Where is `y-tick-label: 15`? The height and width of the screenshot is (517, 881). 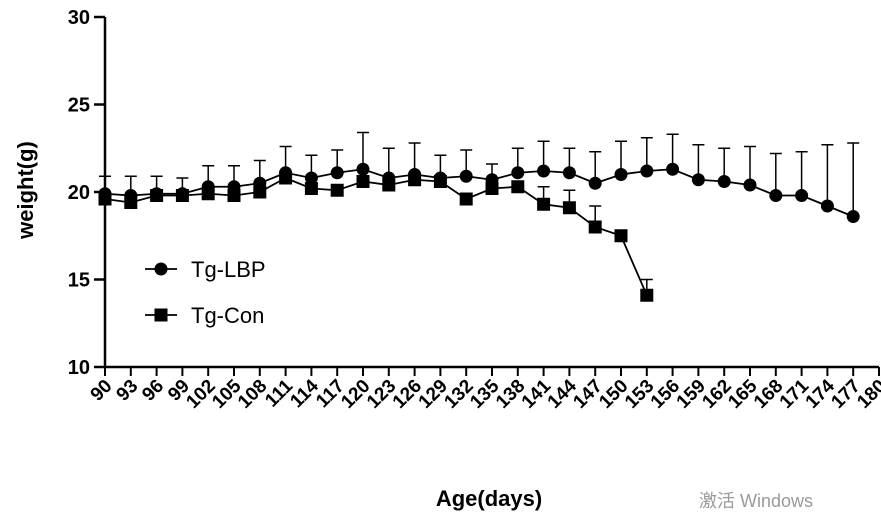
y-tick-label: 15 is located at coordinates (79, 281).